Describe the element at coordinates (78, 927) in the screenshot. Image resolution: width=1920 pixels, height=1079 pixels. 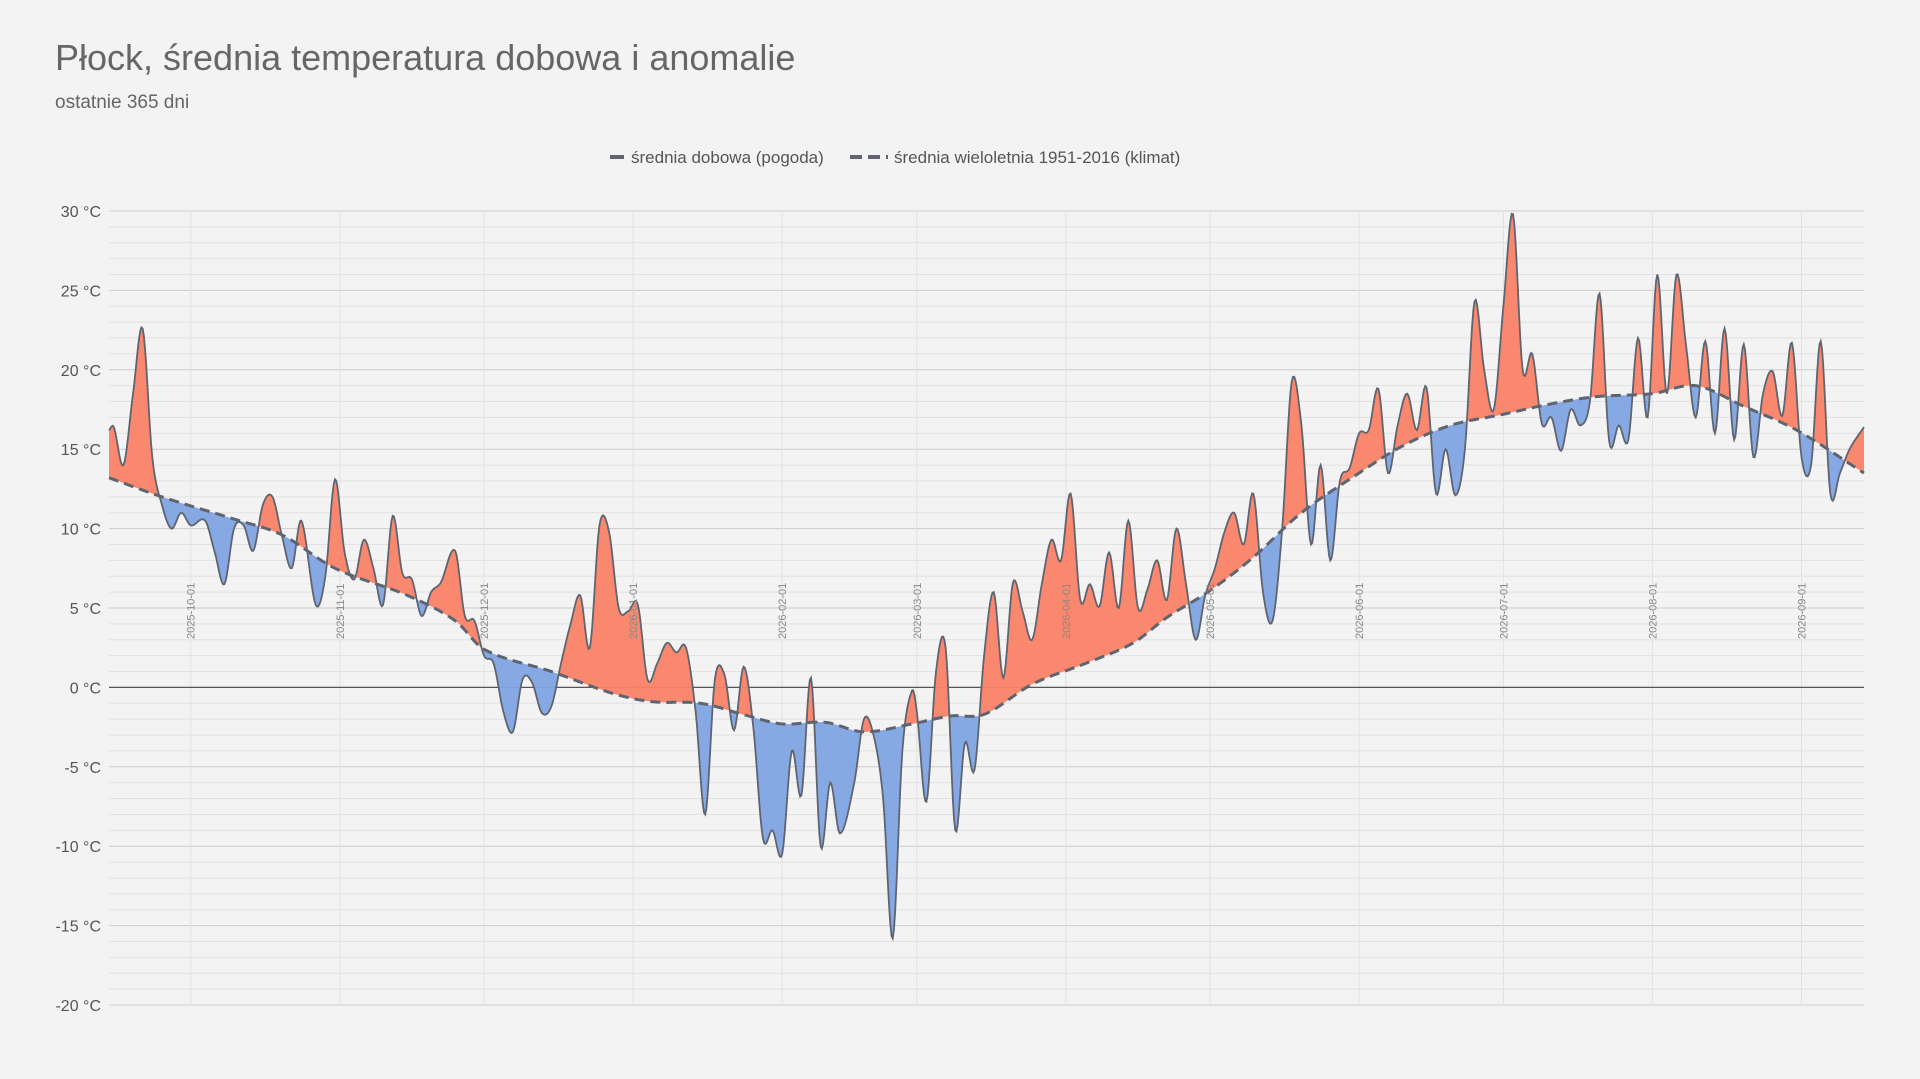
I see `y-tick-label: -15 °C` at that location.